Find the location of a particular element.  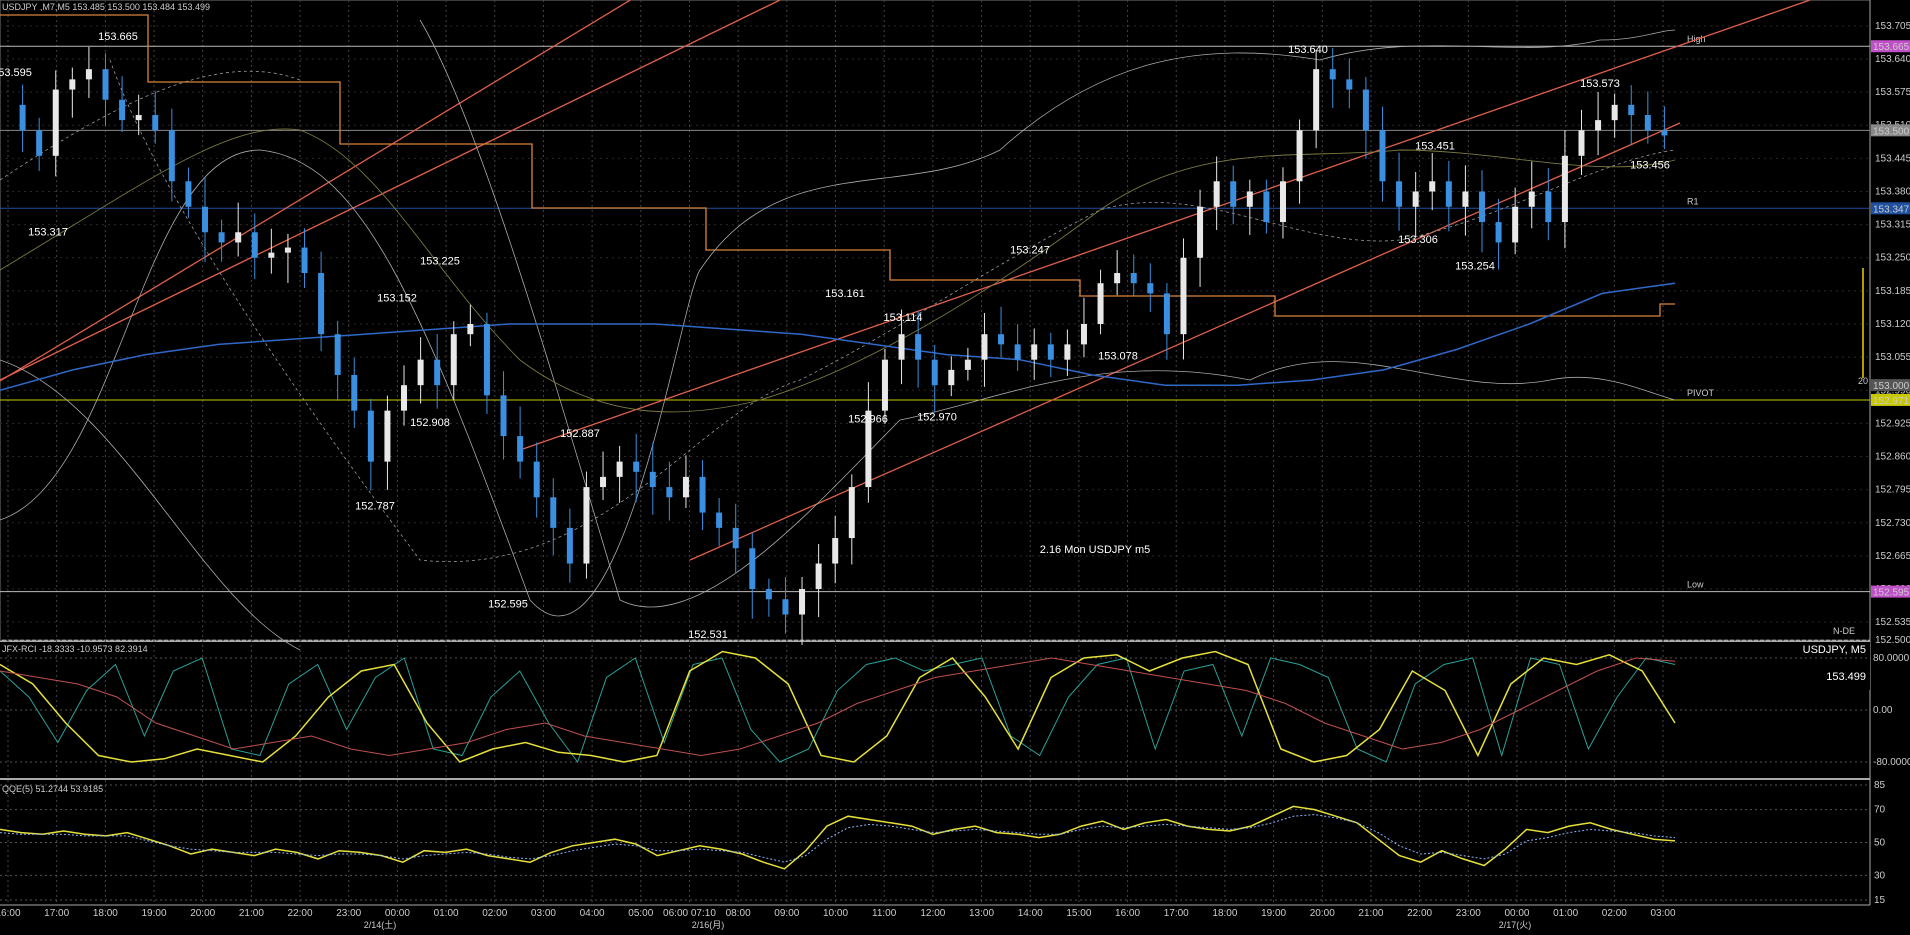

price-annotation: 153.317 is located at coordinates (48, 233).